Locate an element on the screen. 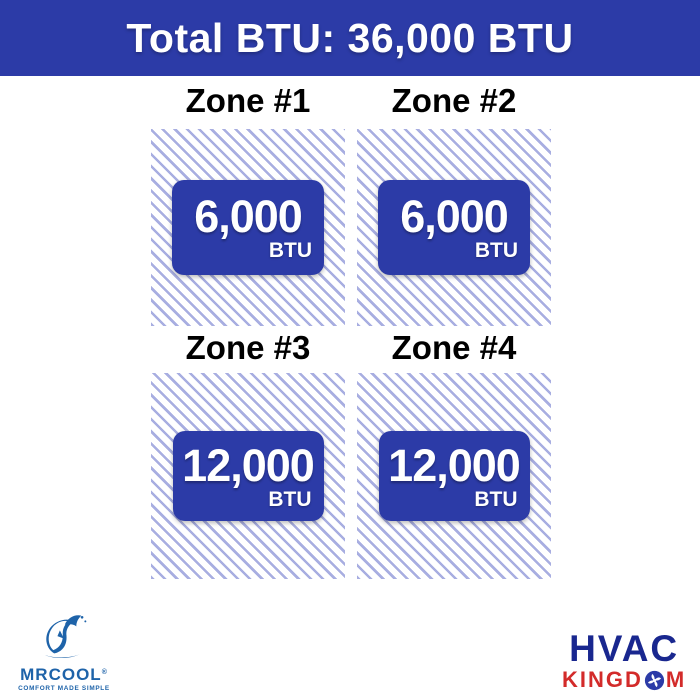  zone4-title: Zone #4 is located at coordinates (454, 347).